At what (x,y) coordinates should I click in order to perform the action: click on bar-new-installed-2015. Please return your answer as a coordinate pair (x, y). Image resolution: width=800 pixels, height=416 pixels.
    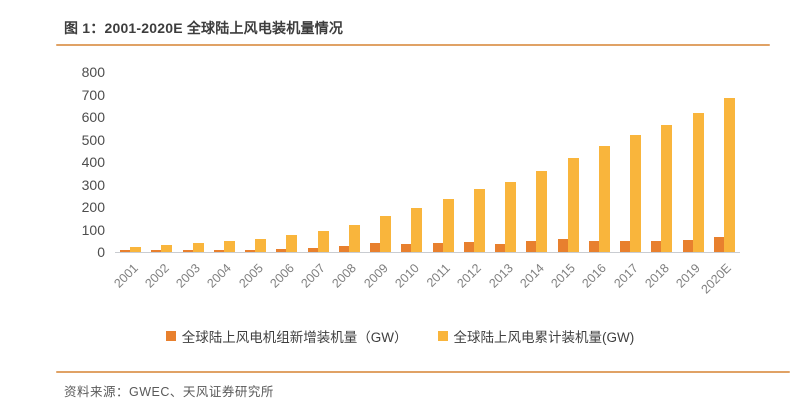
    Looking at the image, I should click on (562, 245).